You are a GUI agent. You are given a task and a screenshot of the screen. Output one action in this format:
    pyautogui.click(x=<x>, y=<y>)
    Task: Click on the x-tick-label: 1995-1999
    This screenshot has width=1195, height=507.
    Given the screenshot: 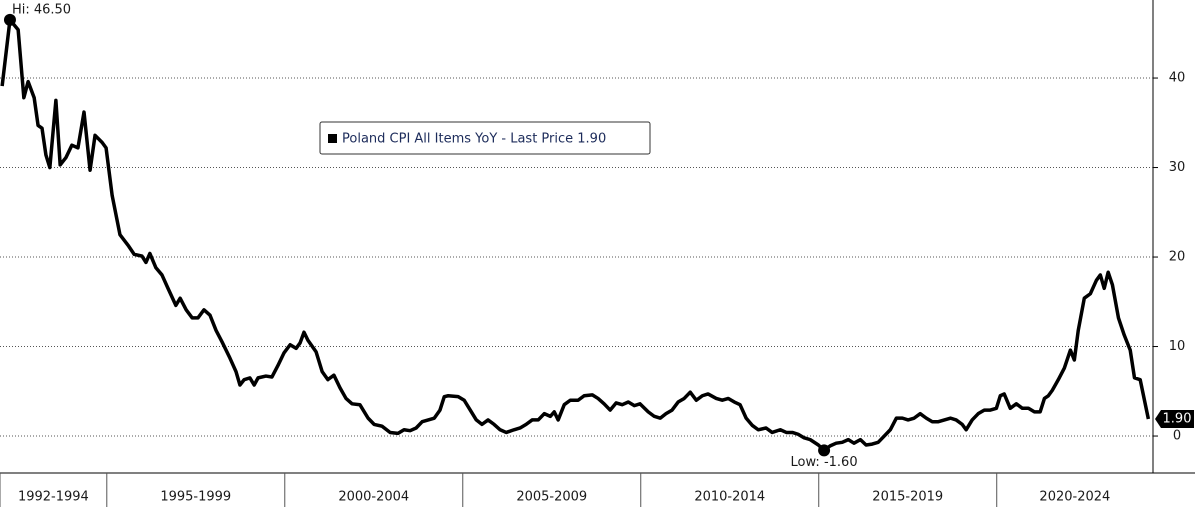 What is the action you would take?
    pyautogui.click(x=195, y=497)
    